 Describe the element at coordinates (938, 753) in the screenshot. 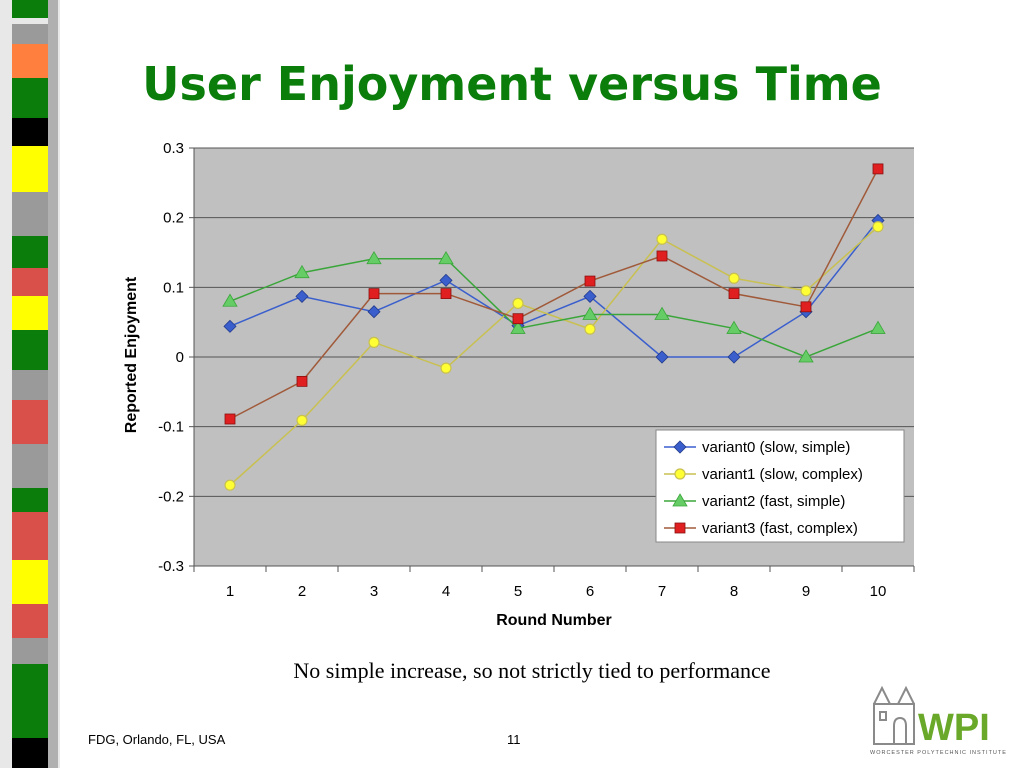

I see `logo-subtext: WORCESTER POLYTECHNIC INSTITUTE` at that location.